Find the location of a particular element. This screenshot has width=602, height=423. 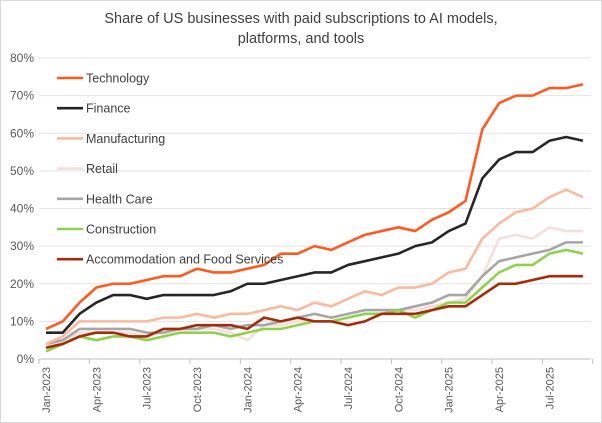

legend-label: Technology is located at coordinates (118, 79).